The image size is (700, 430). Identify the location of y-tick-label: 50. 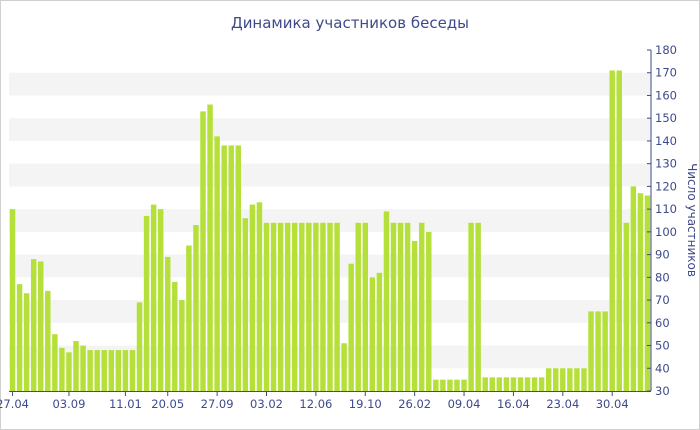
(662, 346).